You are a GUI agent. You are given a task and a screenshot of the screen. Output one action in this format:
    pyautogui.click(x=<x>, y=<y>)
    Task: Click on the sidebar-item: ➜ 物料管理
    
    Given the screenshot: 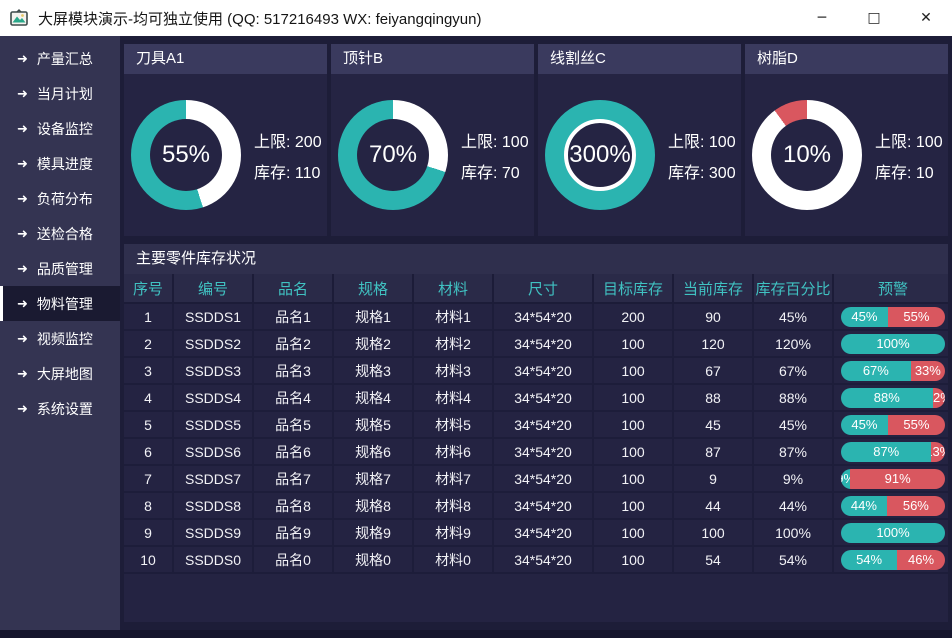 What is the action you would take?
    pyautogui.click(x=60, y=303)
    